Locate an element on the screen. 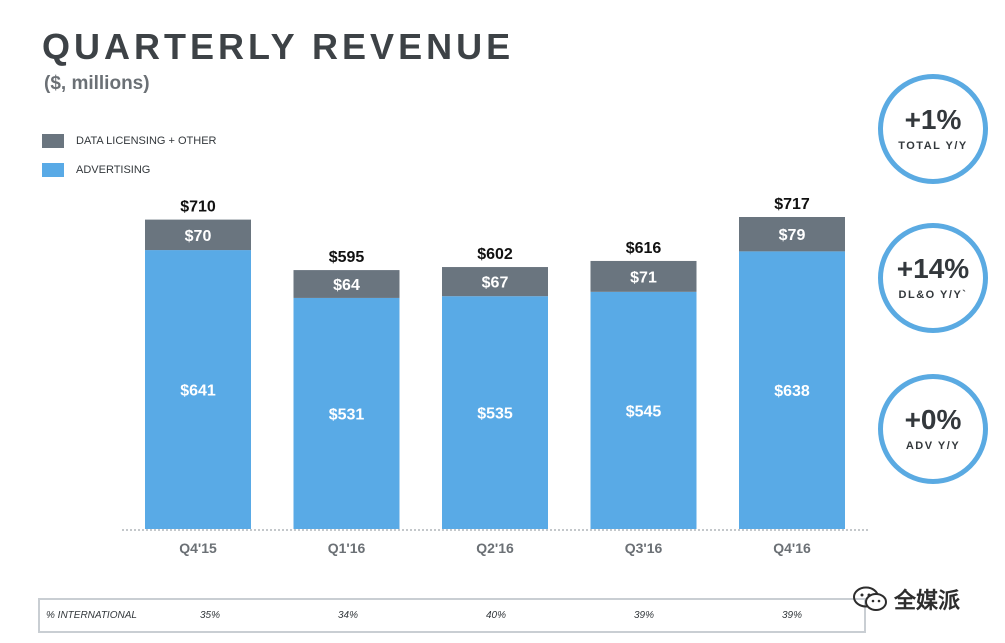  legend-item-dlo: DATA LICENSING + OTHER is located at coordinates (129, 140).